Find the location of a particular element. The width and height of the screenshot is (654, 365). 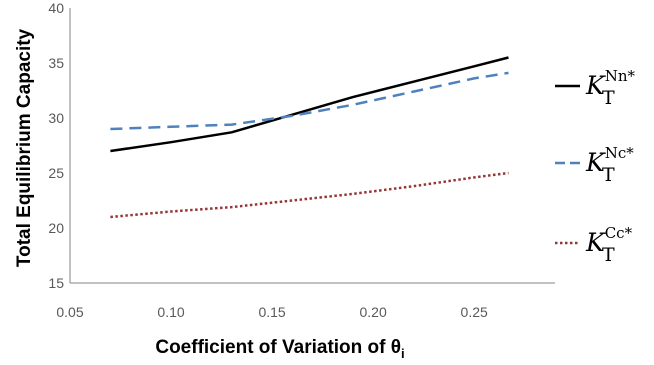

x-tick-label: 0.15 is located at coordinates (271, 312).